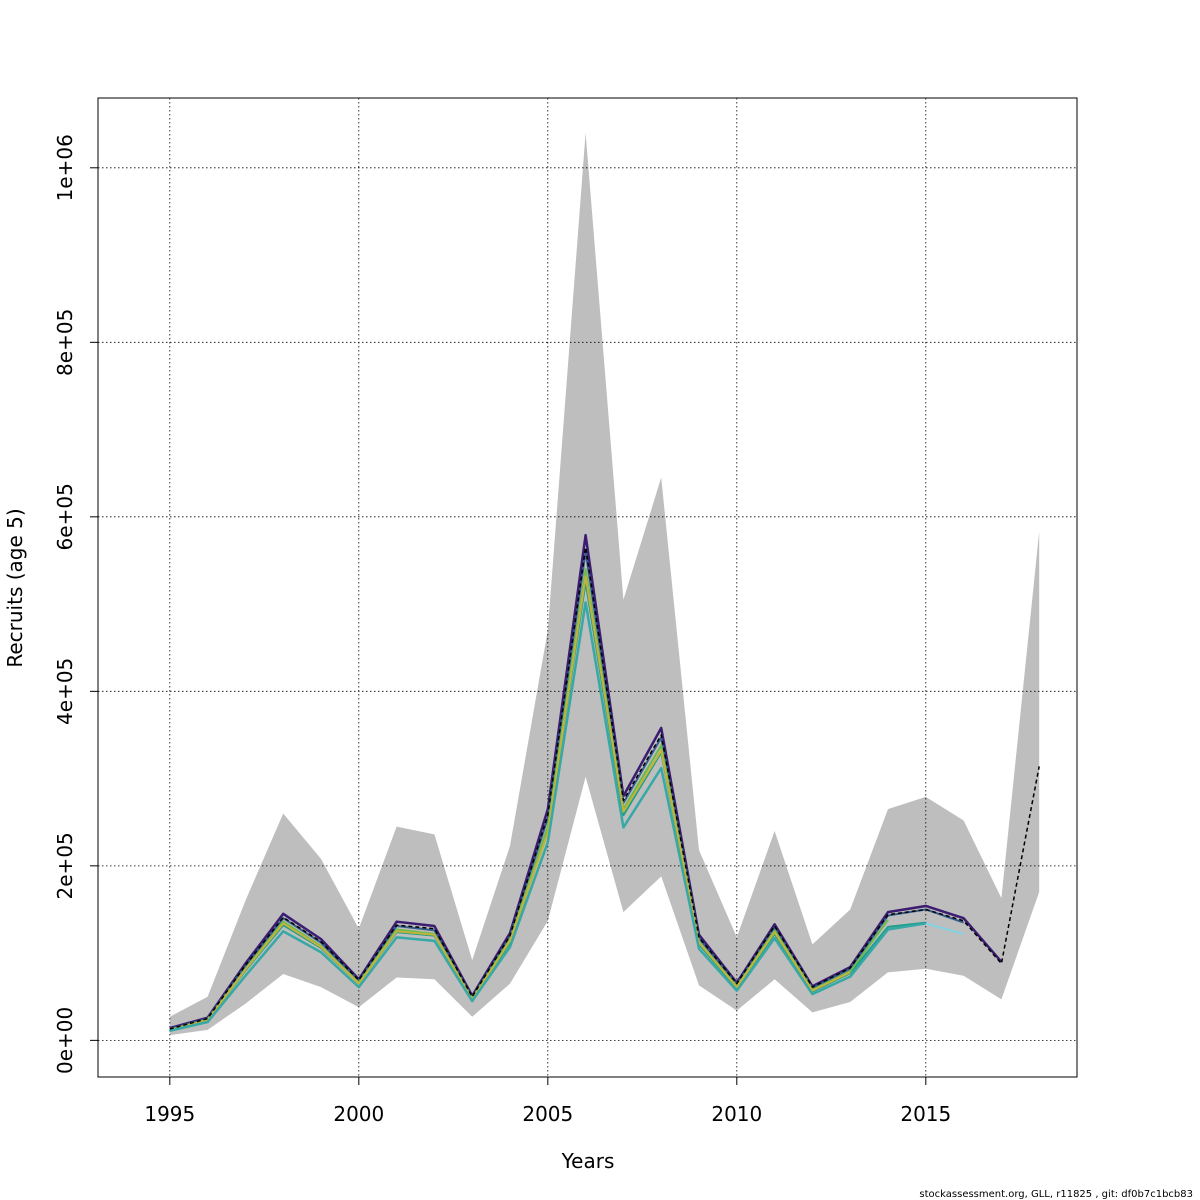 This screenshot has height=1200, width=1200. I want to click on x-tick-label: 2005, so click(547, 1114).